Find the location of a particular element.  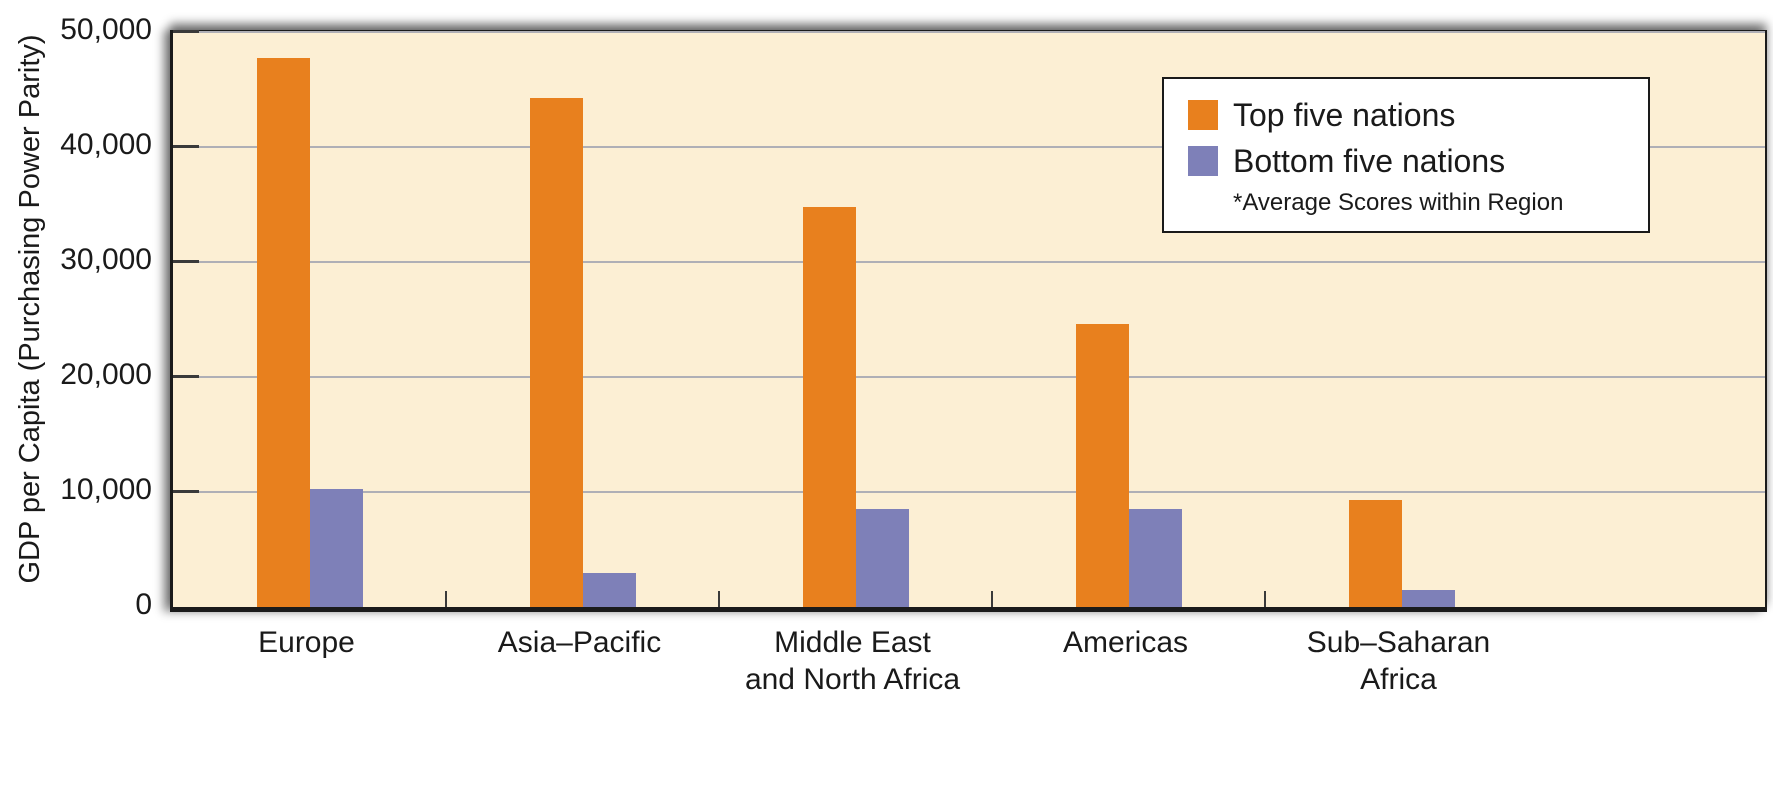

bar-top-five-nations-middle-east-and-north-africa is located at coordinates (829, 406).